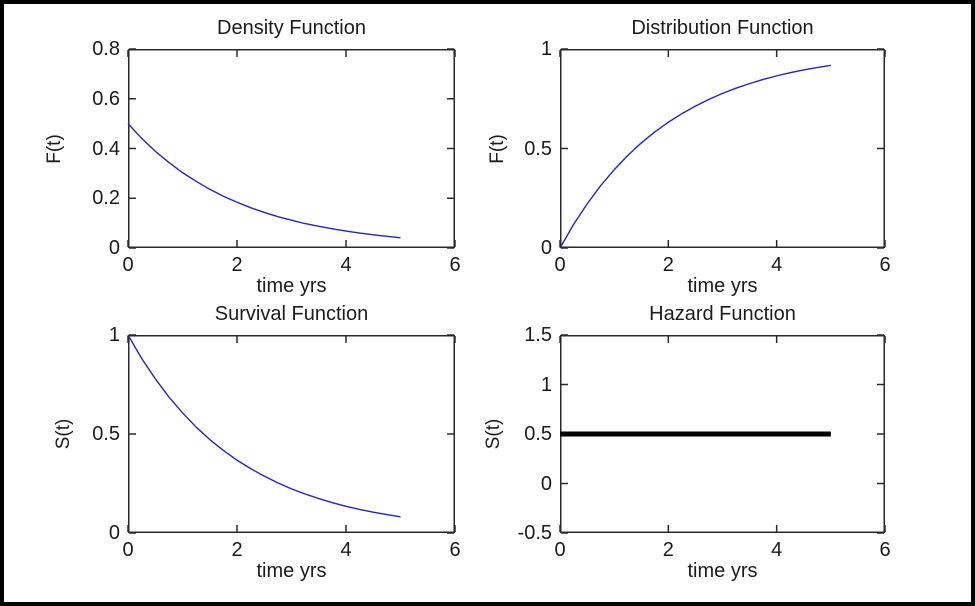 Image resolution: width=975 pixels, height=606 pixels. What do you see at coordinates (722, 28) in the screenshot?
I see `chart-title: Distribution Function` at bounding box center [722, 28].